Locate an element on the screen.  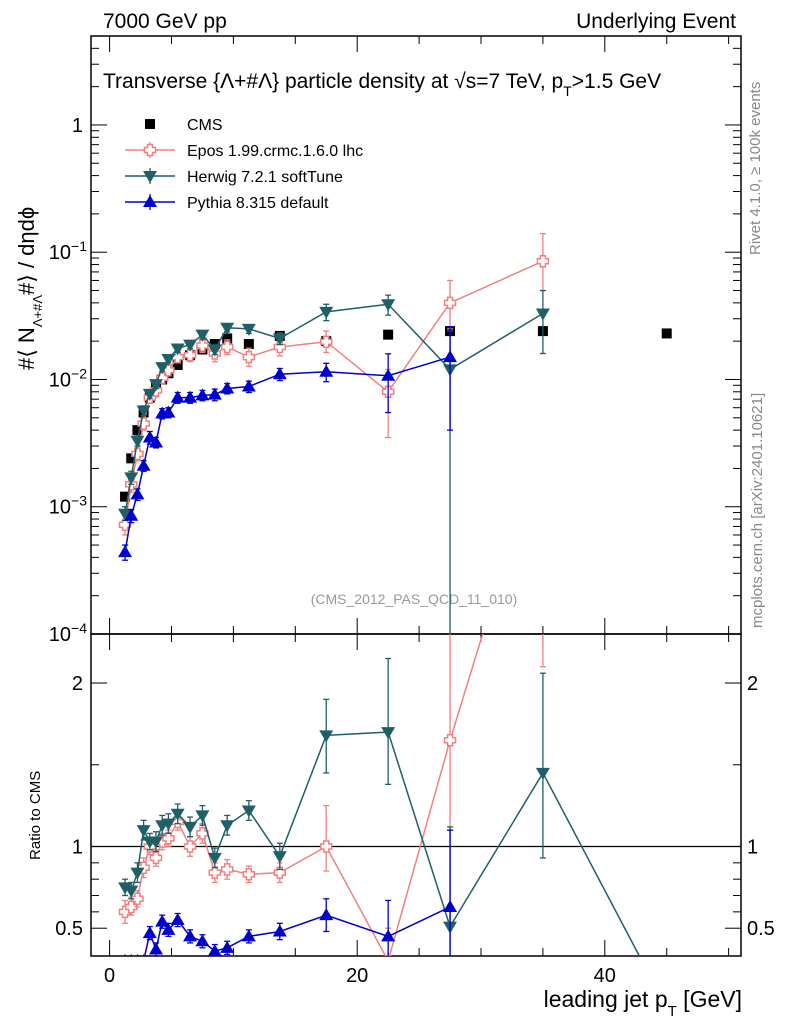
ratio-y-tick-label: 1 is located at coordinates (77, 847).